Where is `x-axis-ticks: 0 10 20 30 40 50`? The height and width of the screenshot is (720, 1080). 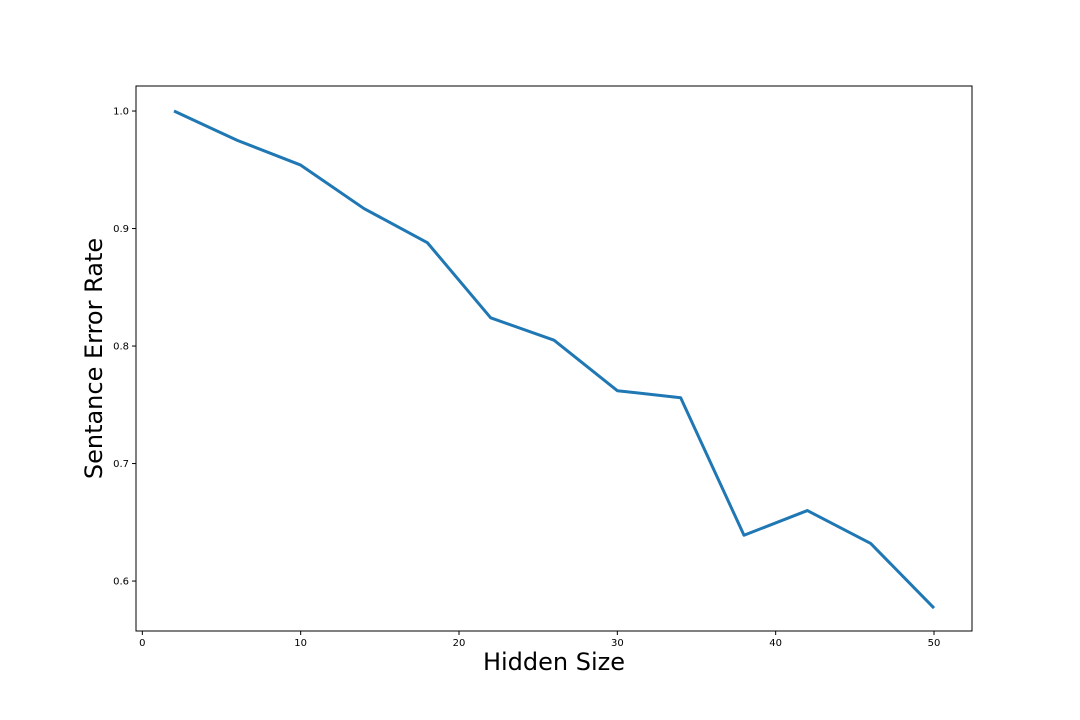
x-axis-ticks: 0 10 20 30 40 50 is located at coordinates (539, 640).